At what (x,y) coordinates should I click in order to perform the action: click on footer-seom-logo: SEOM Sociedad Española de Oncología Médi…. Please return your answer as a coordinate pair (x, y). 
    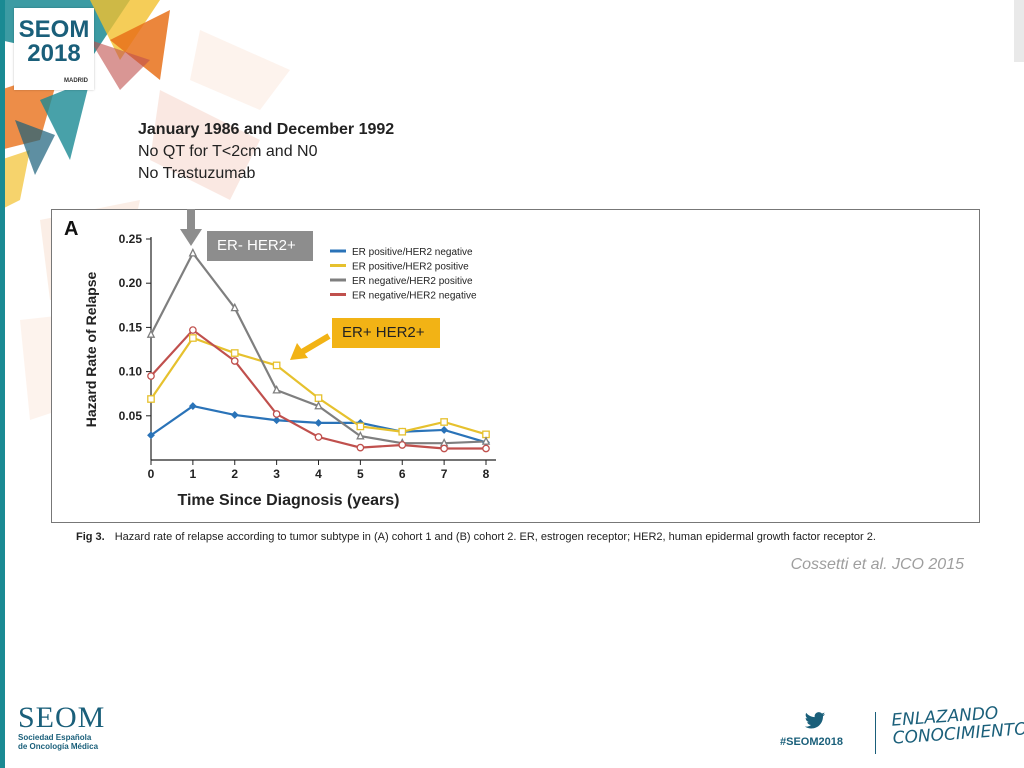
    Looking at the image, I should click on (62, 726).